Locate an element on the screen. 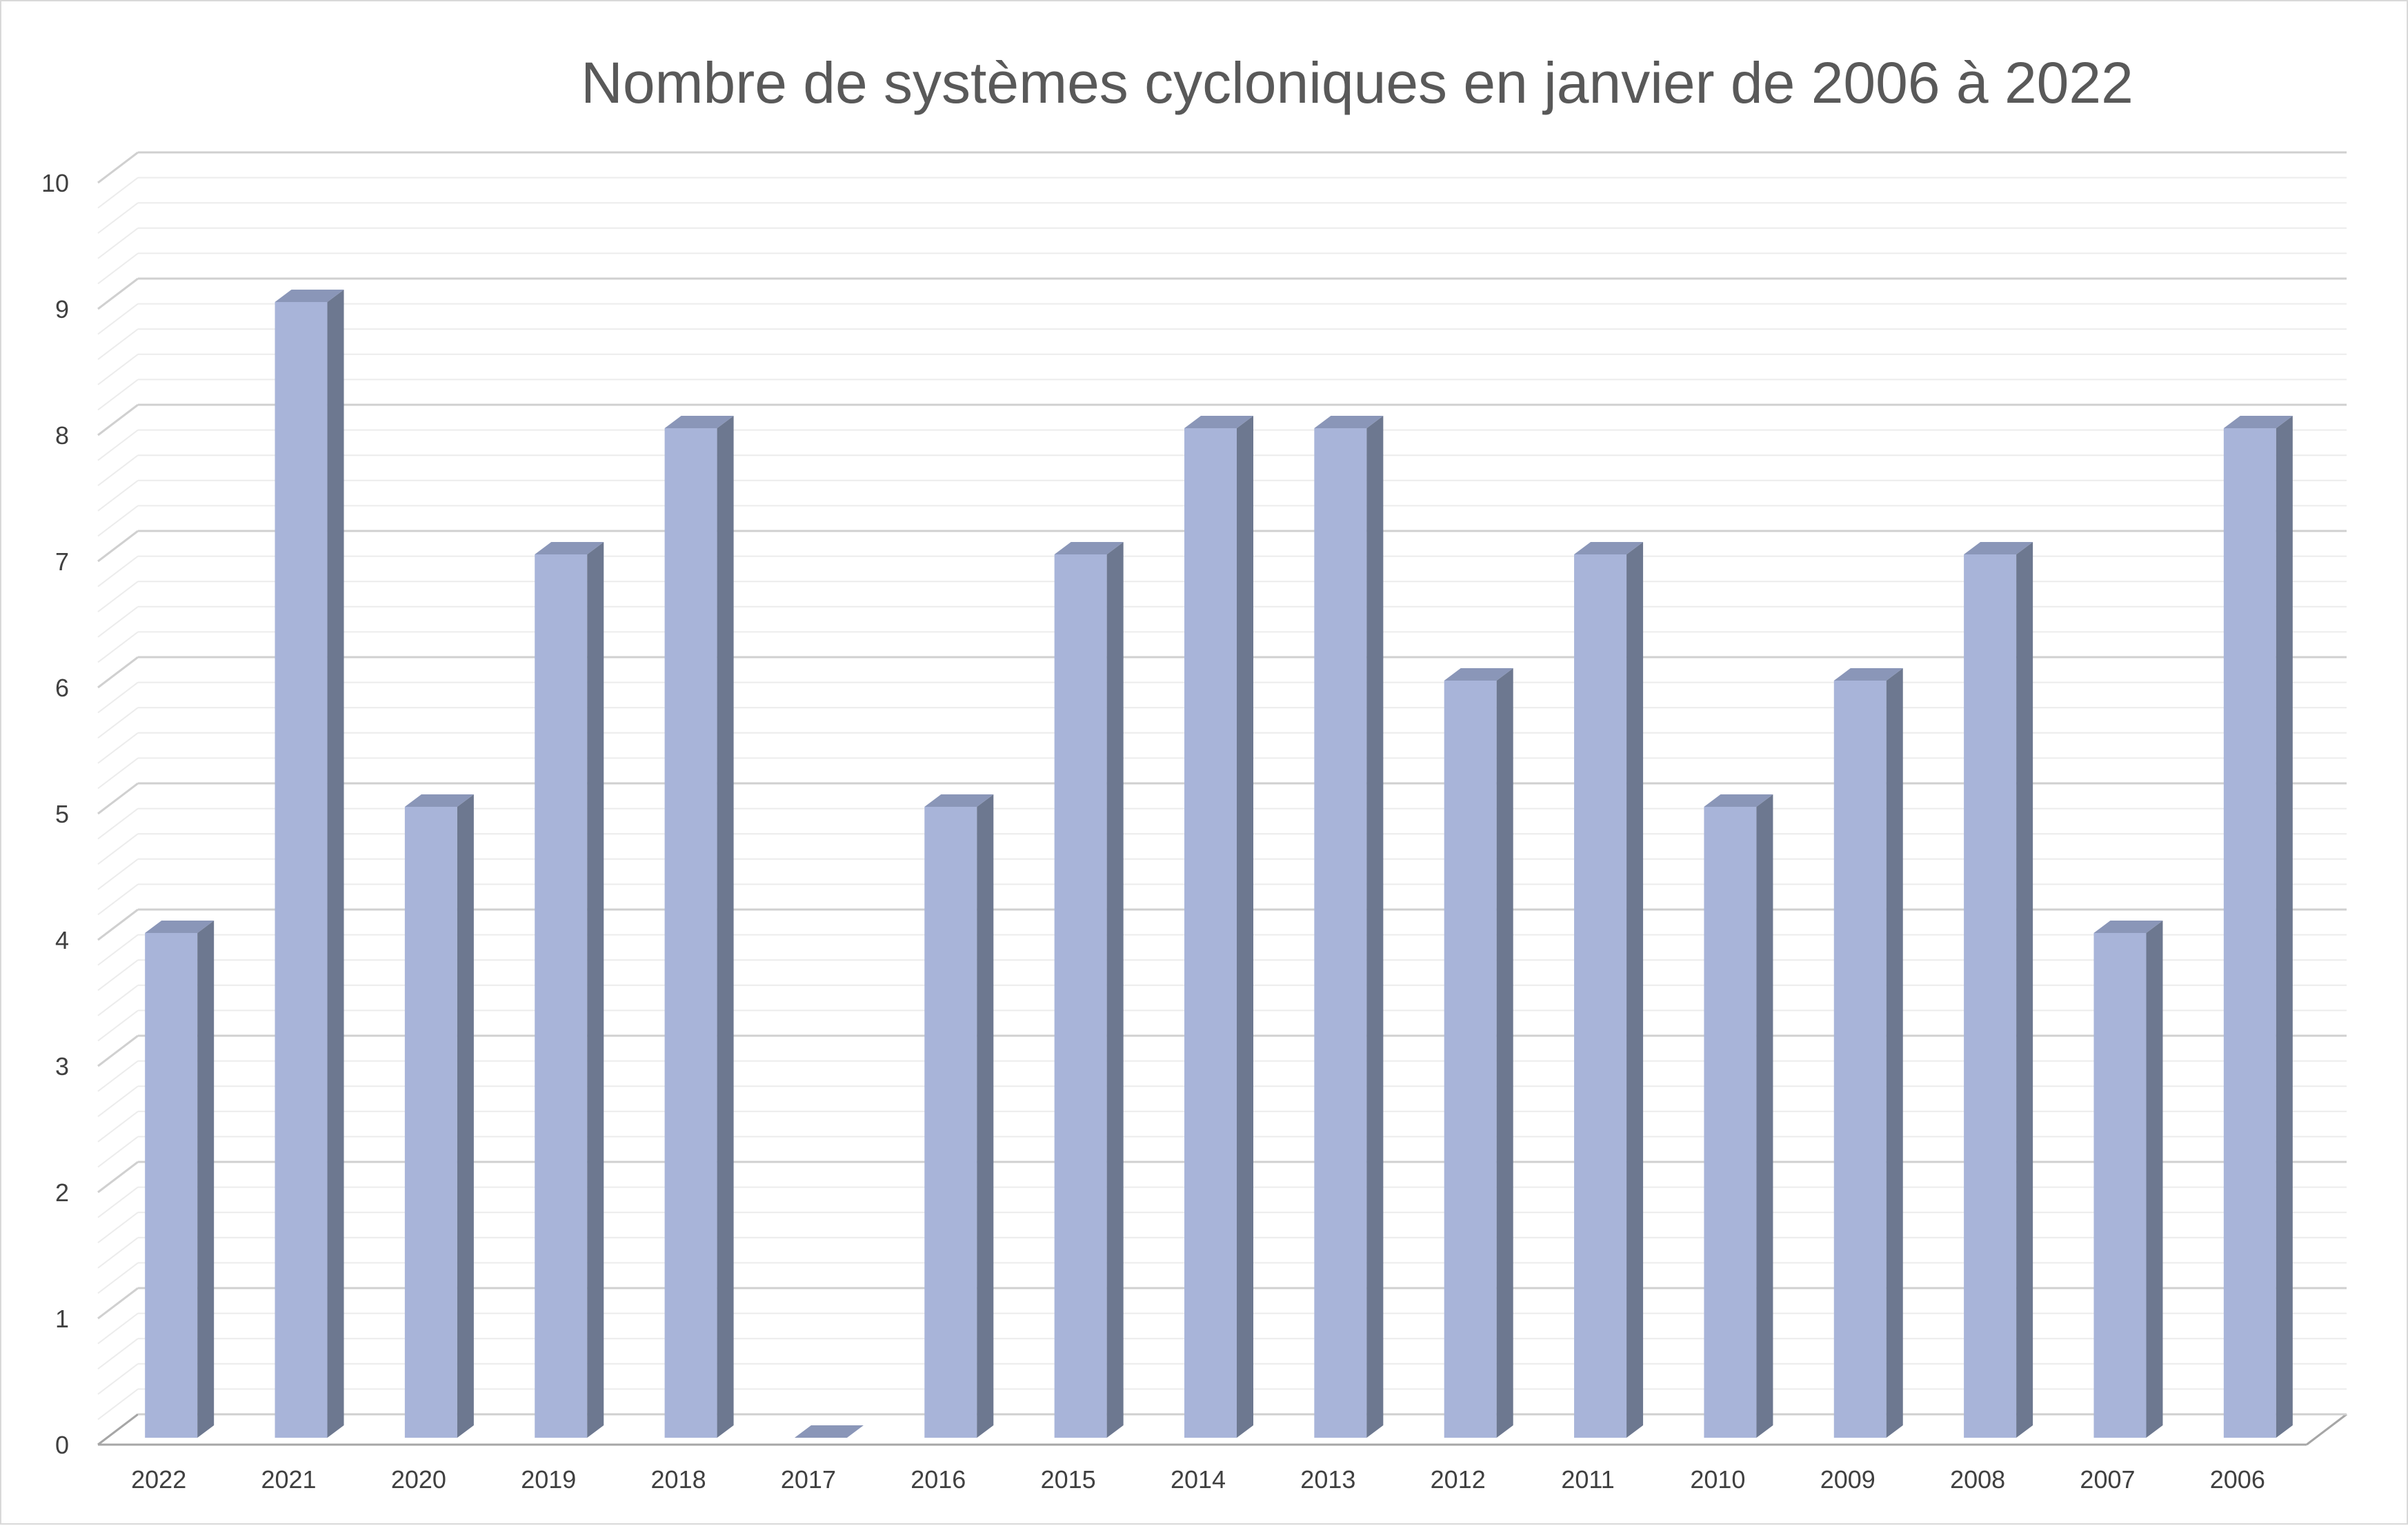  bar-2007 is located at coordinates (2128, 1179).